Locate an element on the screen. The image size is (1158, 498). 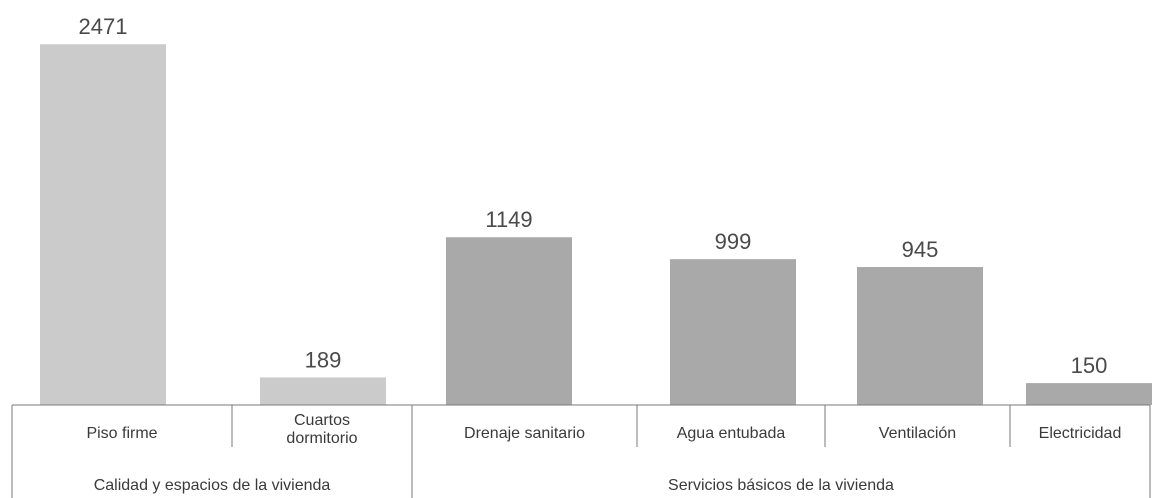
category-label-5: Electricidad is located at coordinates (1080, 433).